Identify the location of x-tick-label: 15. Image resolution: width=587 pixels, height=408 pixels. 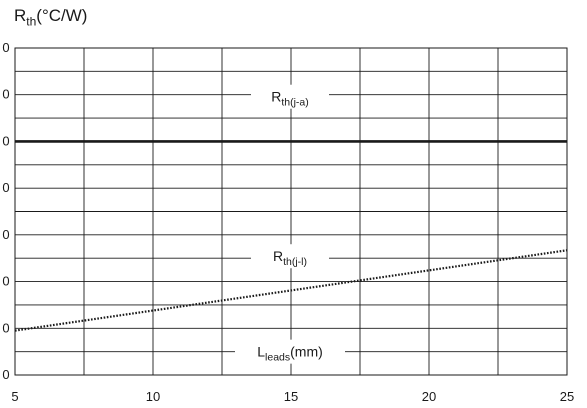
(291, 396).